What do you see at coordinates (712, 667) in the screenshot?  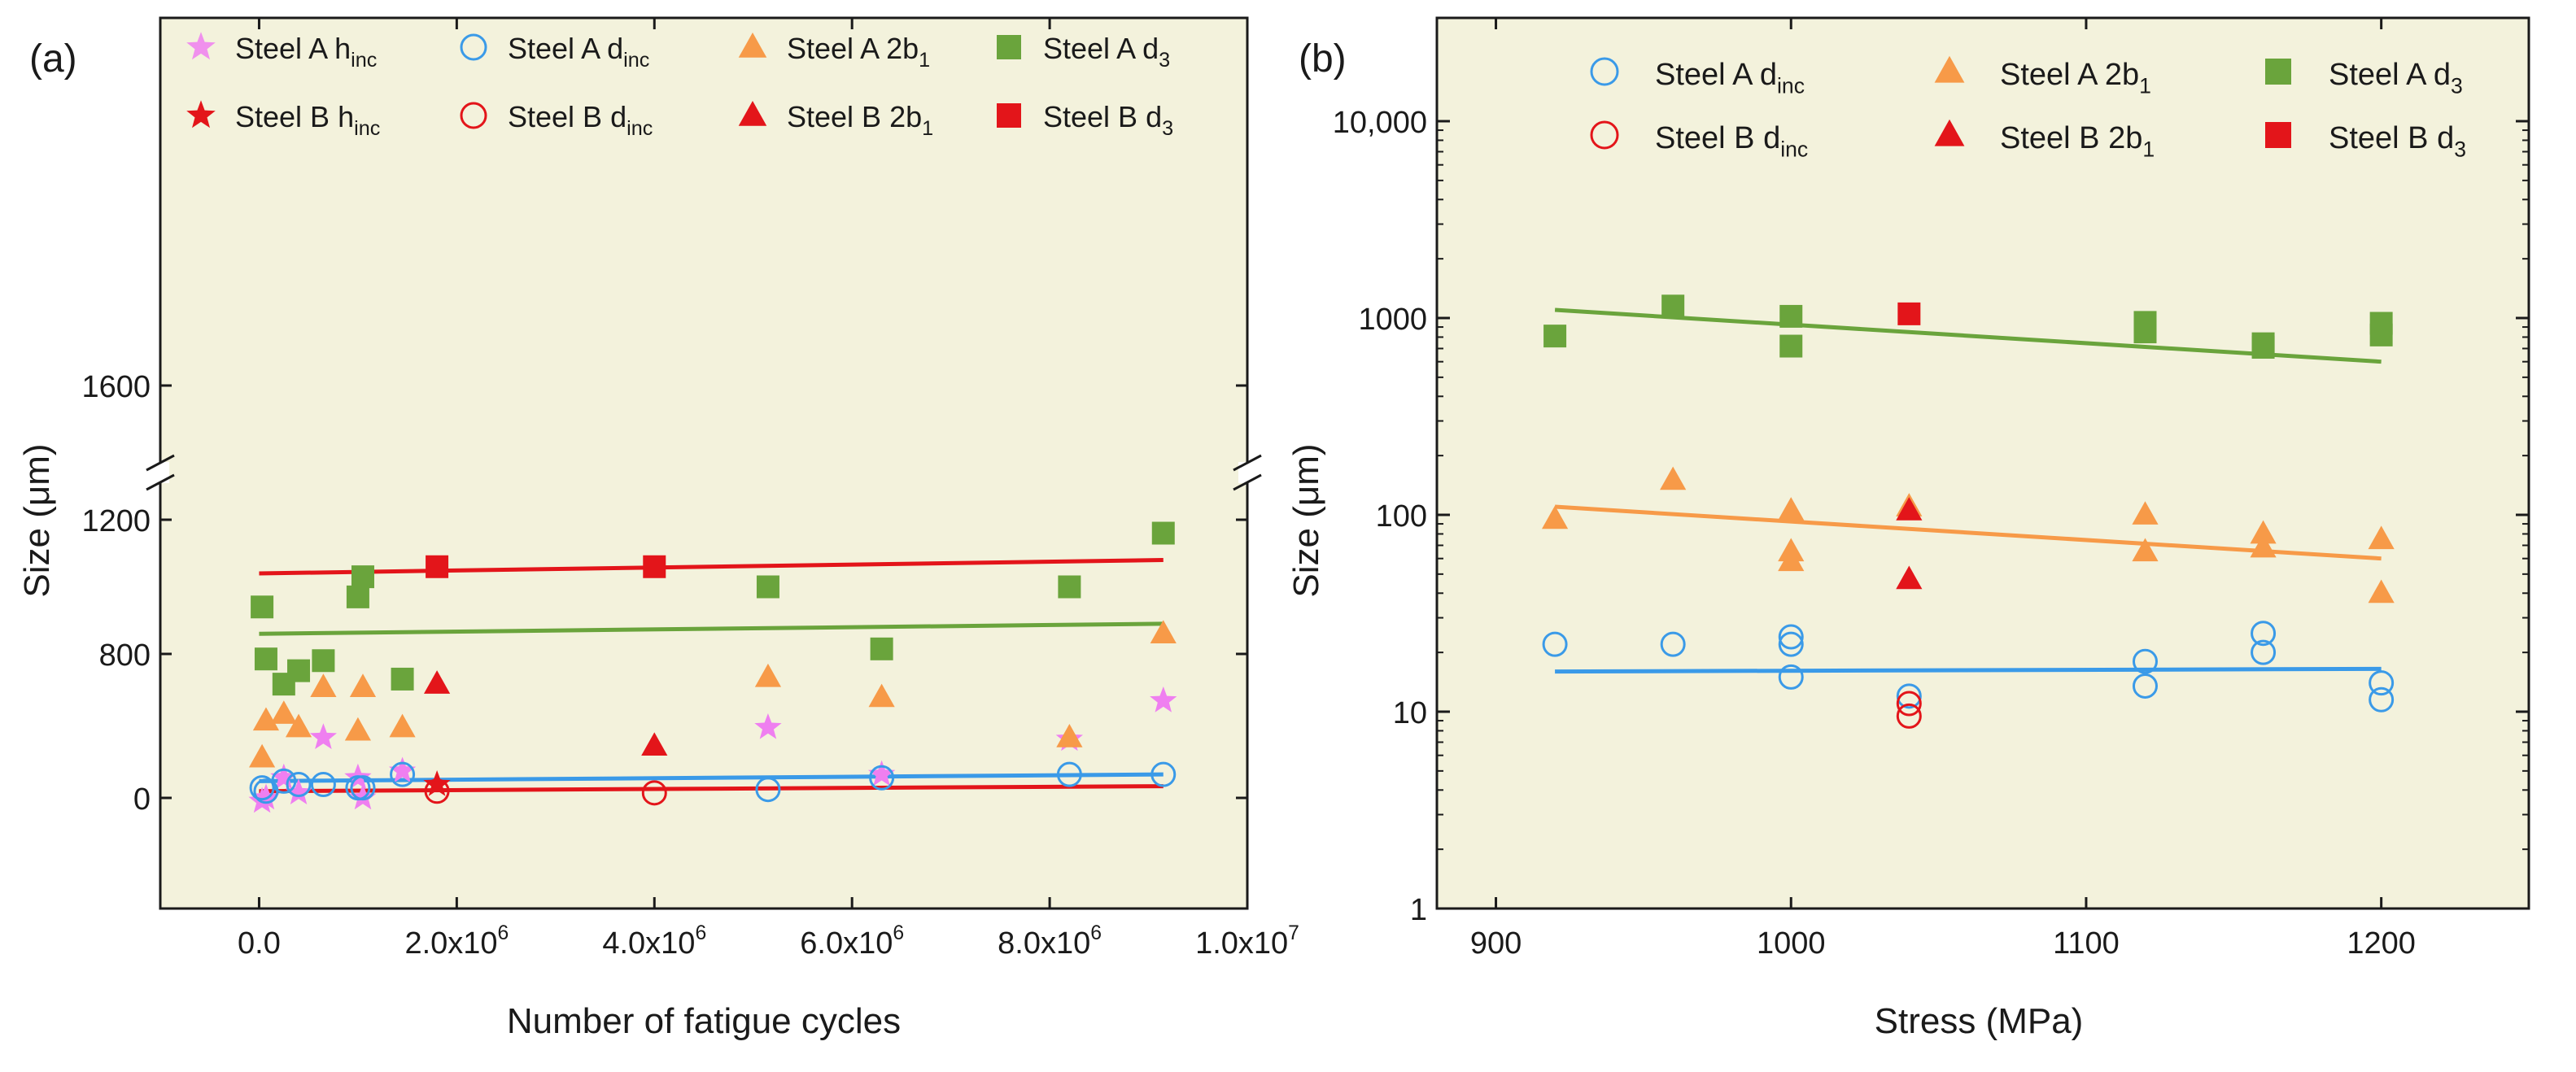 I see `panel-a-data-points` at bounding box center [712, 667].